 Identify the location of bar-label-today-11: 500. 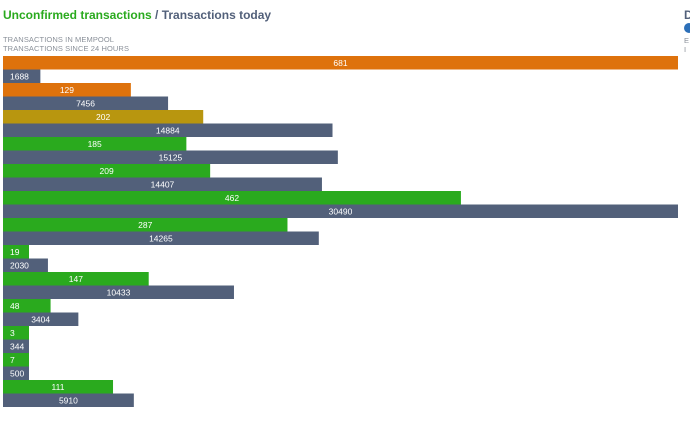
(17, 374).